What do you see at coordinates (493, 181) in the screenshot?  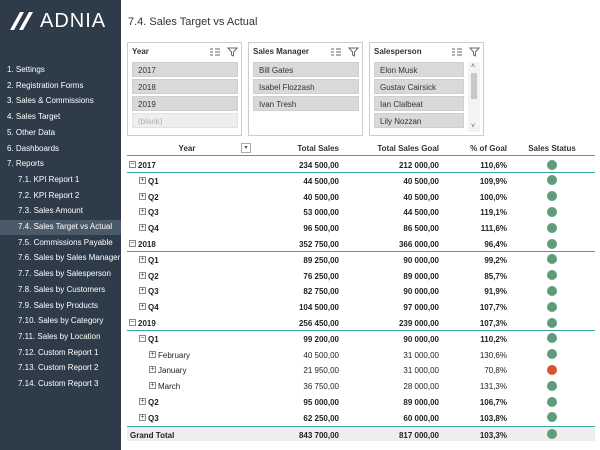 I see `cell: 109,9%` at bounding box center [493, 181].